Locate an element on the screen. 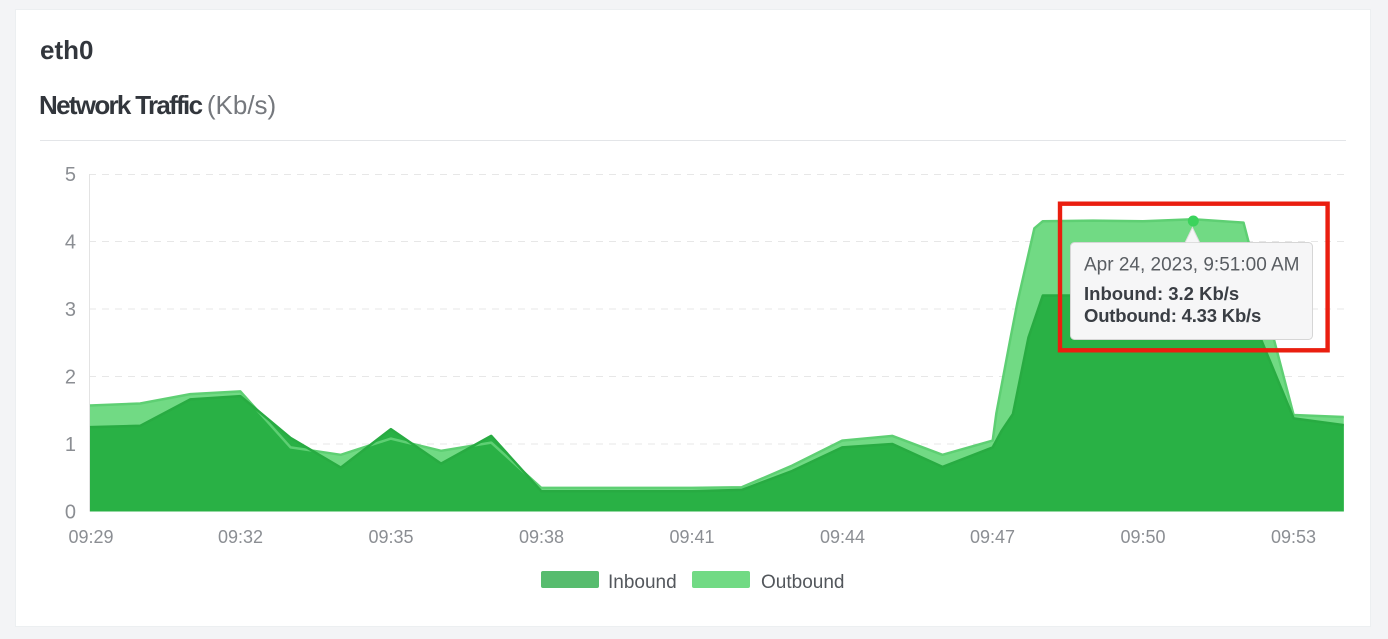 Image resolution: width=1388 pixels, height=639 pixels. svg-text: 2 is located at coordinates (70, 378).